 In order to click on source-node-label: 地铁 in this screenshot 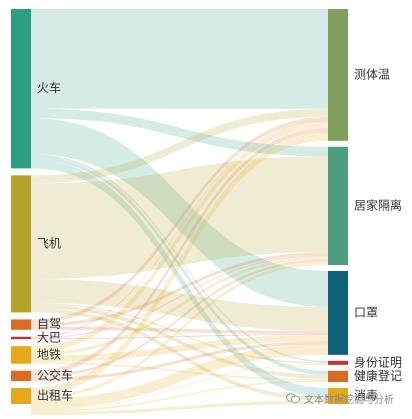, I will do `click(49, 354)`.